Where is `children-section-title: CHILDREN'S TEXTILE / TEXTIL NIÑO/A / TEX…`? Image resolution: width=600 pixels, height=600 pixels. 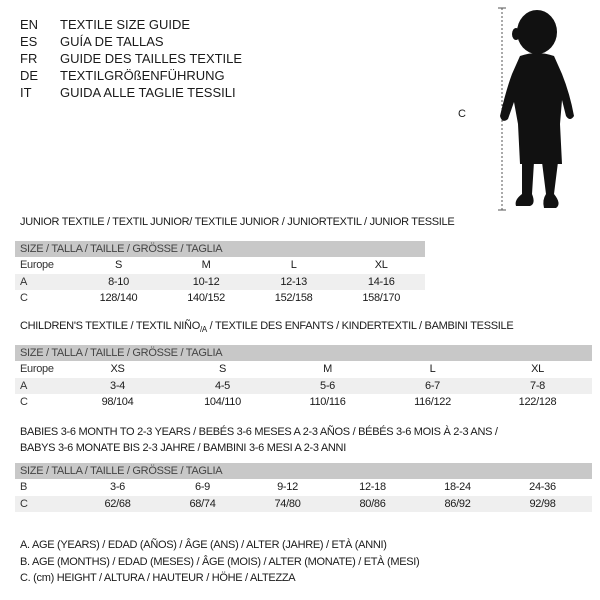
children-section-title: CHILDREN'S TEXTILE / TEXTIL NIÑO/A / TEX… is located at coordinates (267, 327).